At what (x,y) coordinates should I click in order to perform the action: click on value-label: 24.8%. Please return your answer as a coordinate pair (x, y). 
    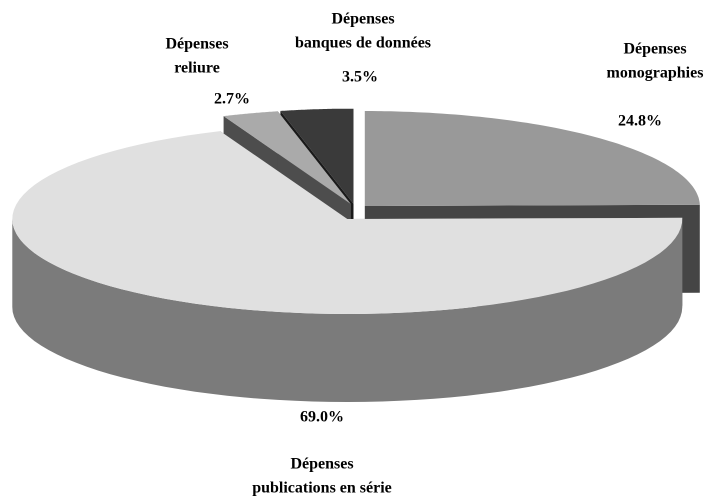
    Looking at the image, I should click on (640, 121).